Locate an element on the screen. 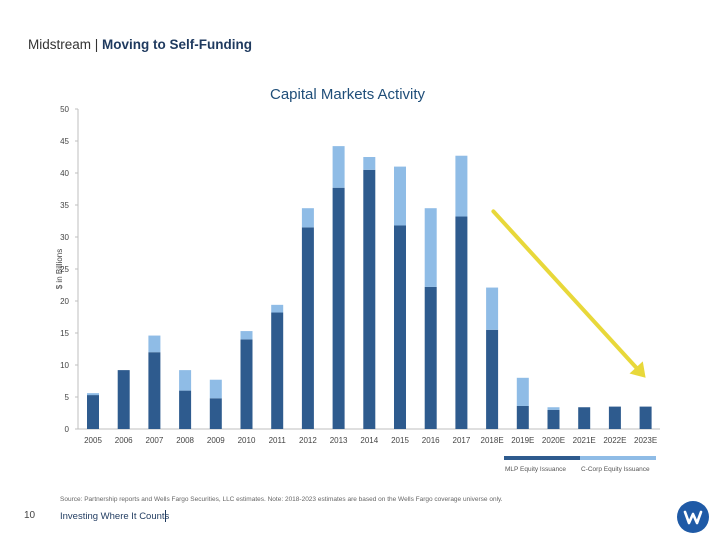 Image resolution: width=720 pixels, height=540 pixels. x-tick-label: 2008 is located at coordinates (185, 440).